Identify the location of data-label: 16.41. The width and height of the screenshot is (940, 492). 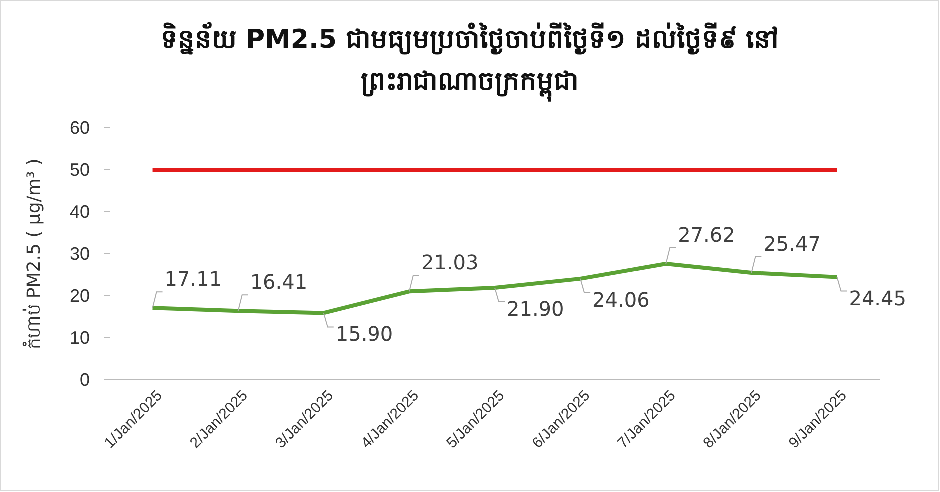
(279, 282).